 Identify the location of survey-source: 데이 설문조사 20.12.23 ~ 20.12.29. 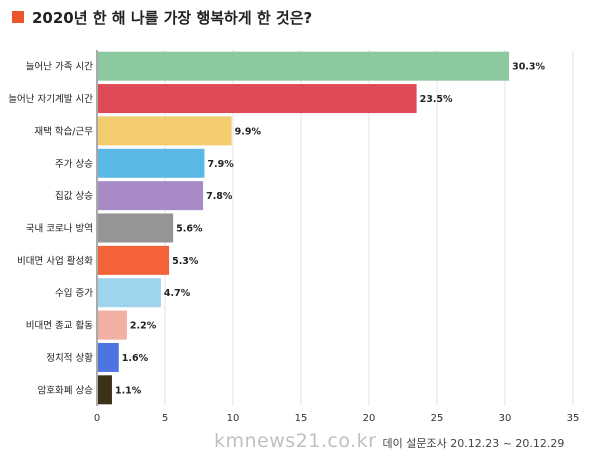
(473, 443).